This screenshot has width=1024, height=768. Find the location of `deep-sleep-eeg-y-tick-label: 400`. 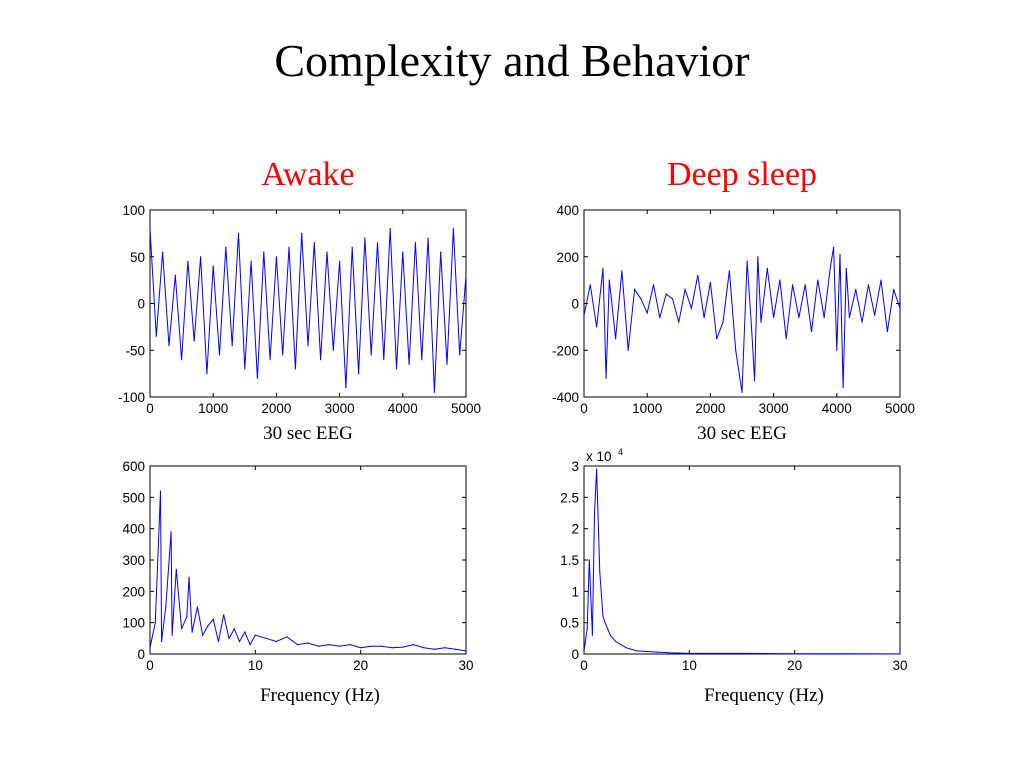

deep-sleep-eeg-y-tick-label: 400 is located at coordinates (567, 210).